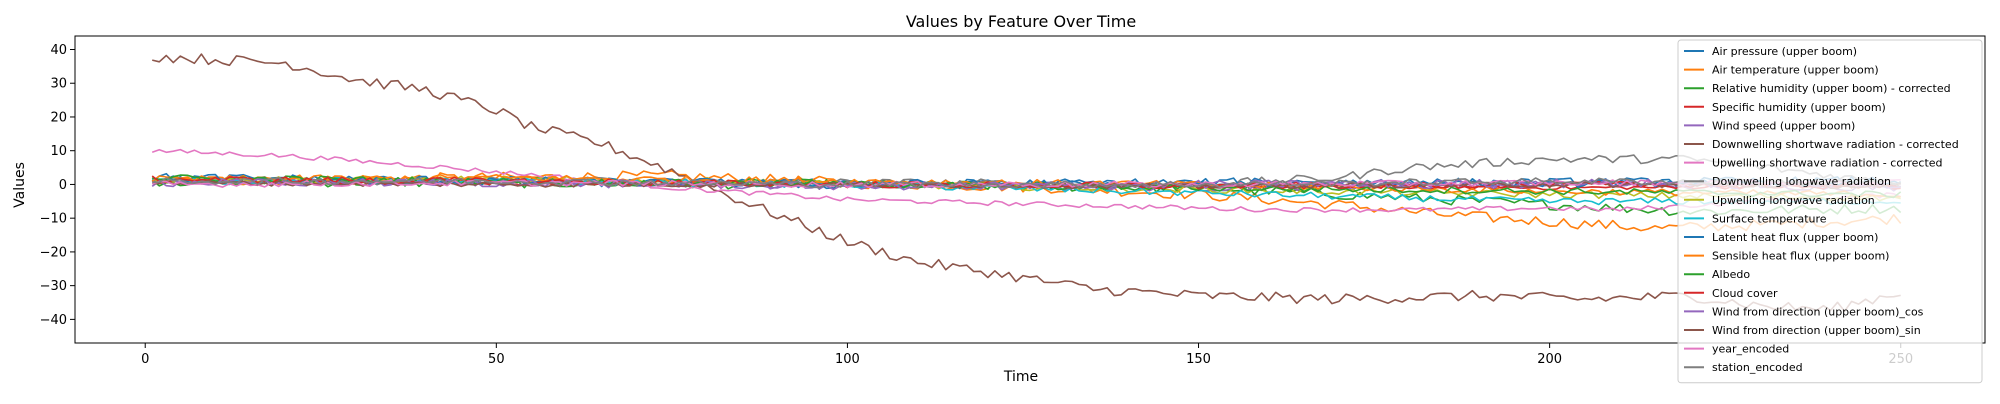 The height and width of the screenshot is (404, 2000). What do you see at coordinates (145, 359) in the screenshot?
I see `x-tick-label: 0` at bounding box center [145, 359].